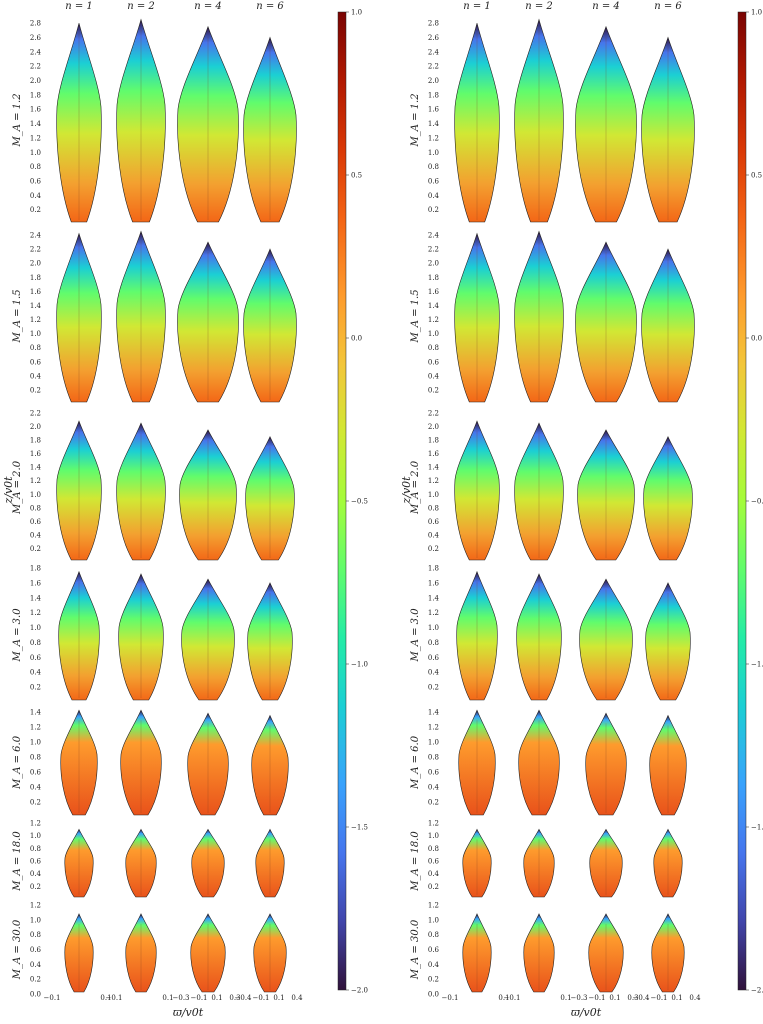  What do you see at coordinates (668, 6) in the screenshot?
I see `column-label-4: n = 6` at bounding box center [668, 6].